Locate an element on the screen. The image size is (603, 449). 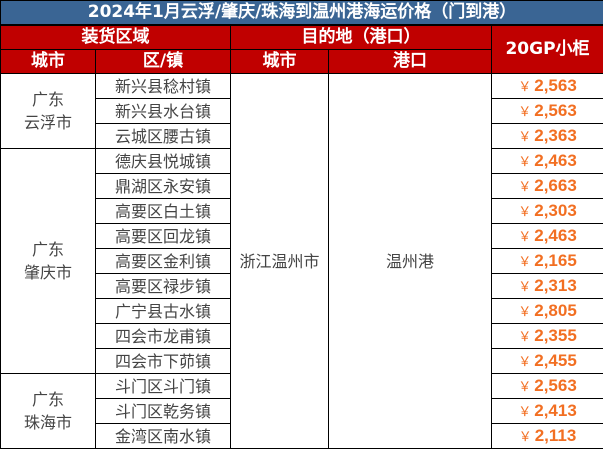
dest-city-cell: 浙江温州市 is located at coordinates (280, 261).